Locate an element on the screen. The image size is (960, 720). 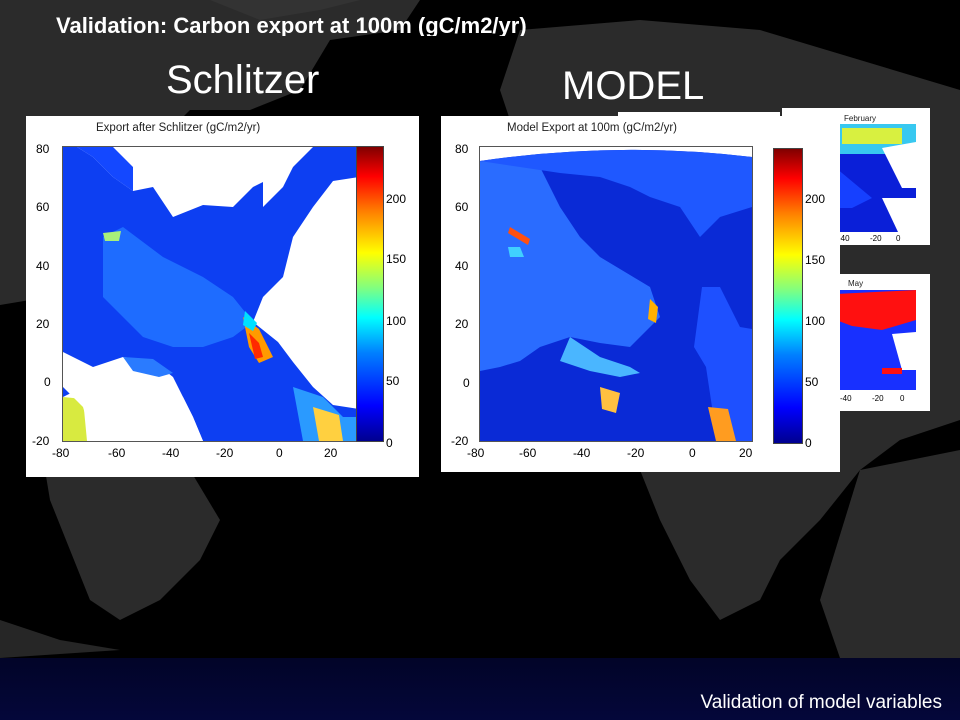
schlitzer-panel-title: Export after Schlitzer (gC/m2/yr) is located at coordinates (178, 128).